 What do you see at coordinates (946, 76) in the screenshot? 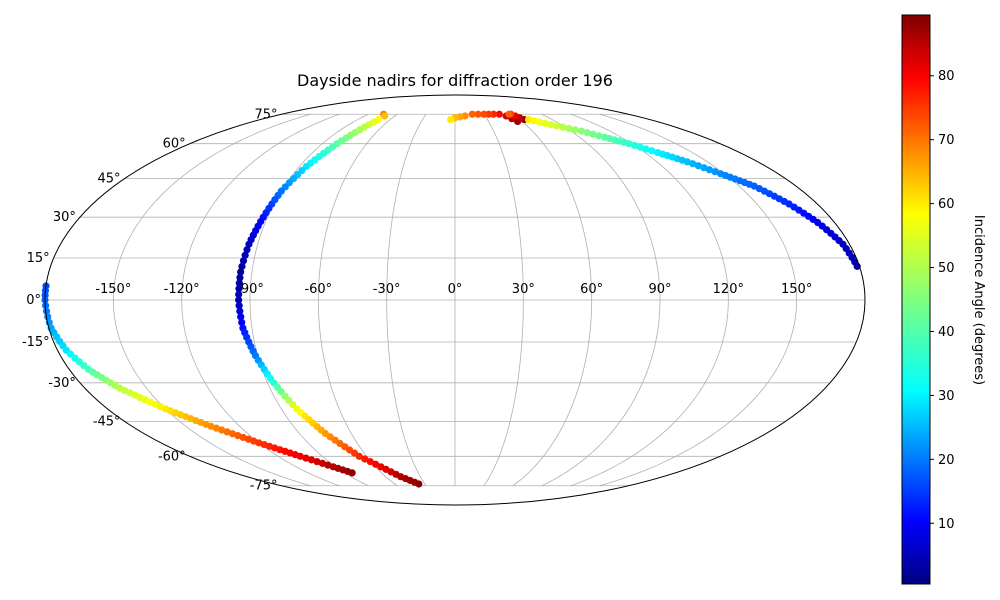
I see `colorbar-tick-label: 80` at bounding box center [946, 76].